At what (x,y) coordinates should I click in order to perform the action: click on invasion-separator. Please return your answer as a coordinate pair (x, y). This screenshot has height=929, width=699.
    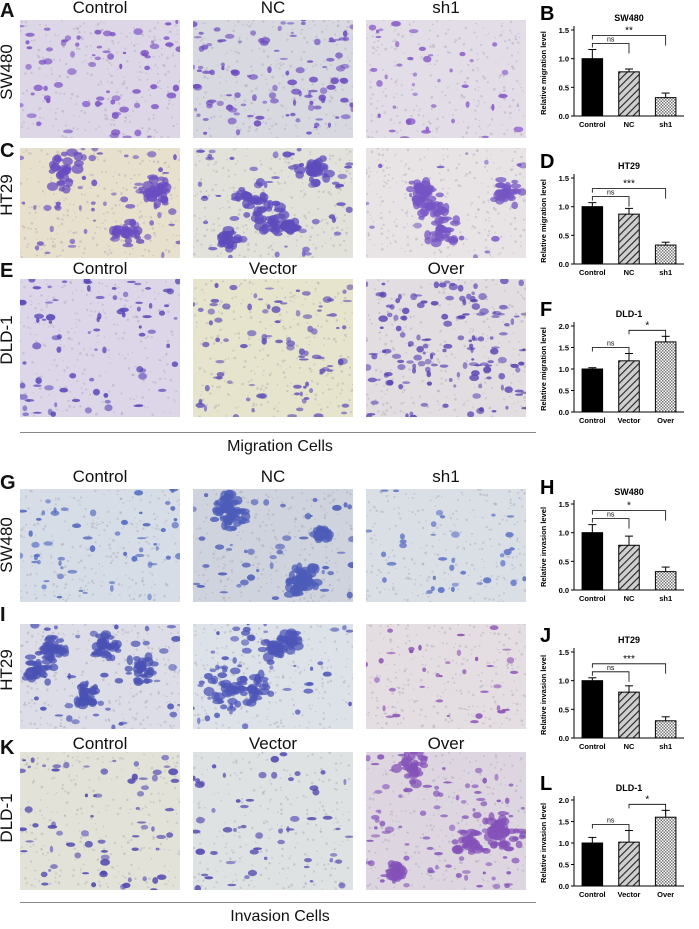
    Looking at the image, I should click on (278, 902).